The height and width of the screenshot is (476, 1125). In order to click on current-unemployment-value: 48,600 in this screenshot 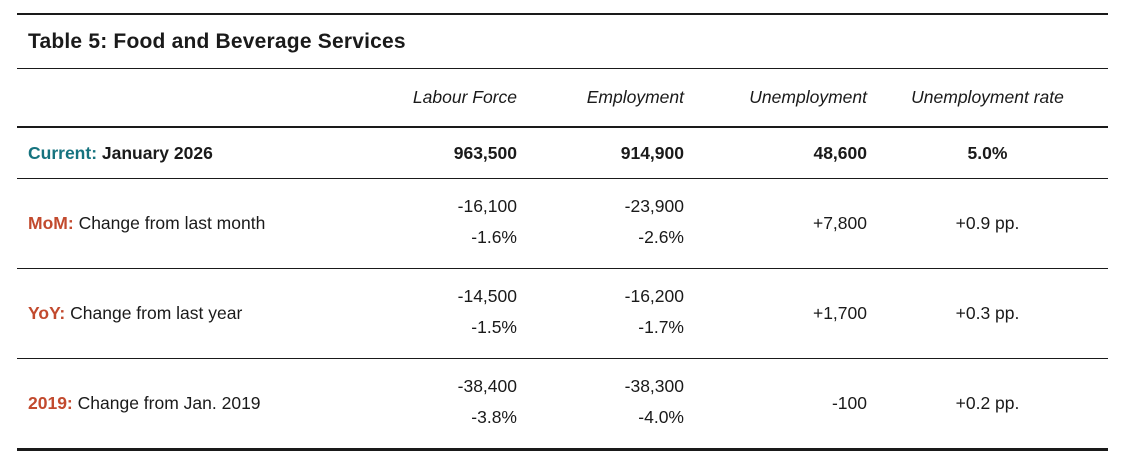, I will do `click(840, 152)`.